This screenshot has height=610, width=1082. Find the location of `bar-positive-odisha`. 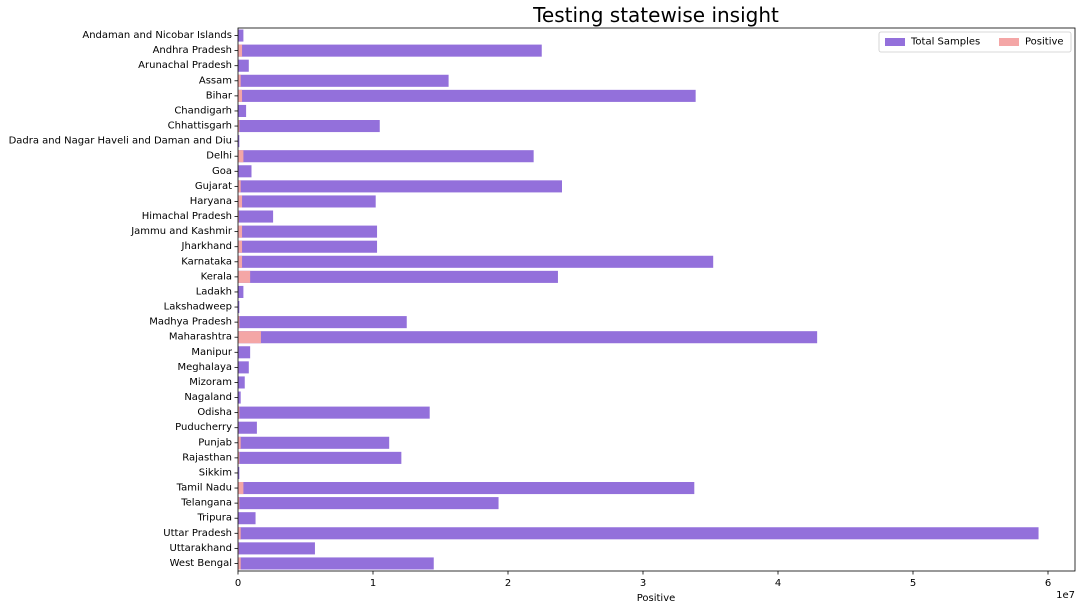

bar-positive-odisha is located at coordinates (239, 412).